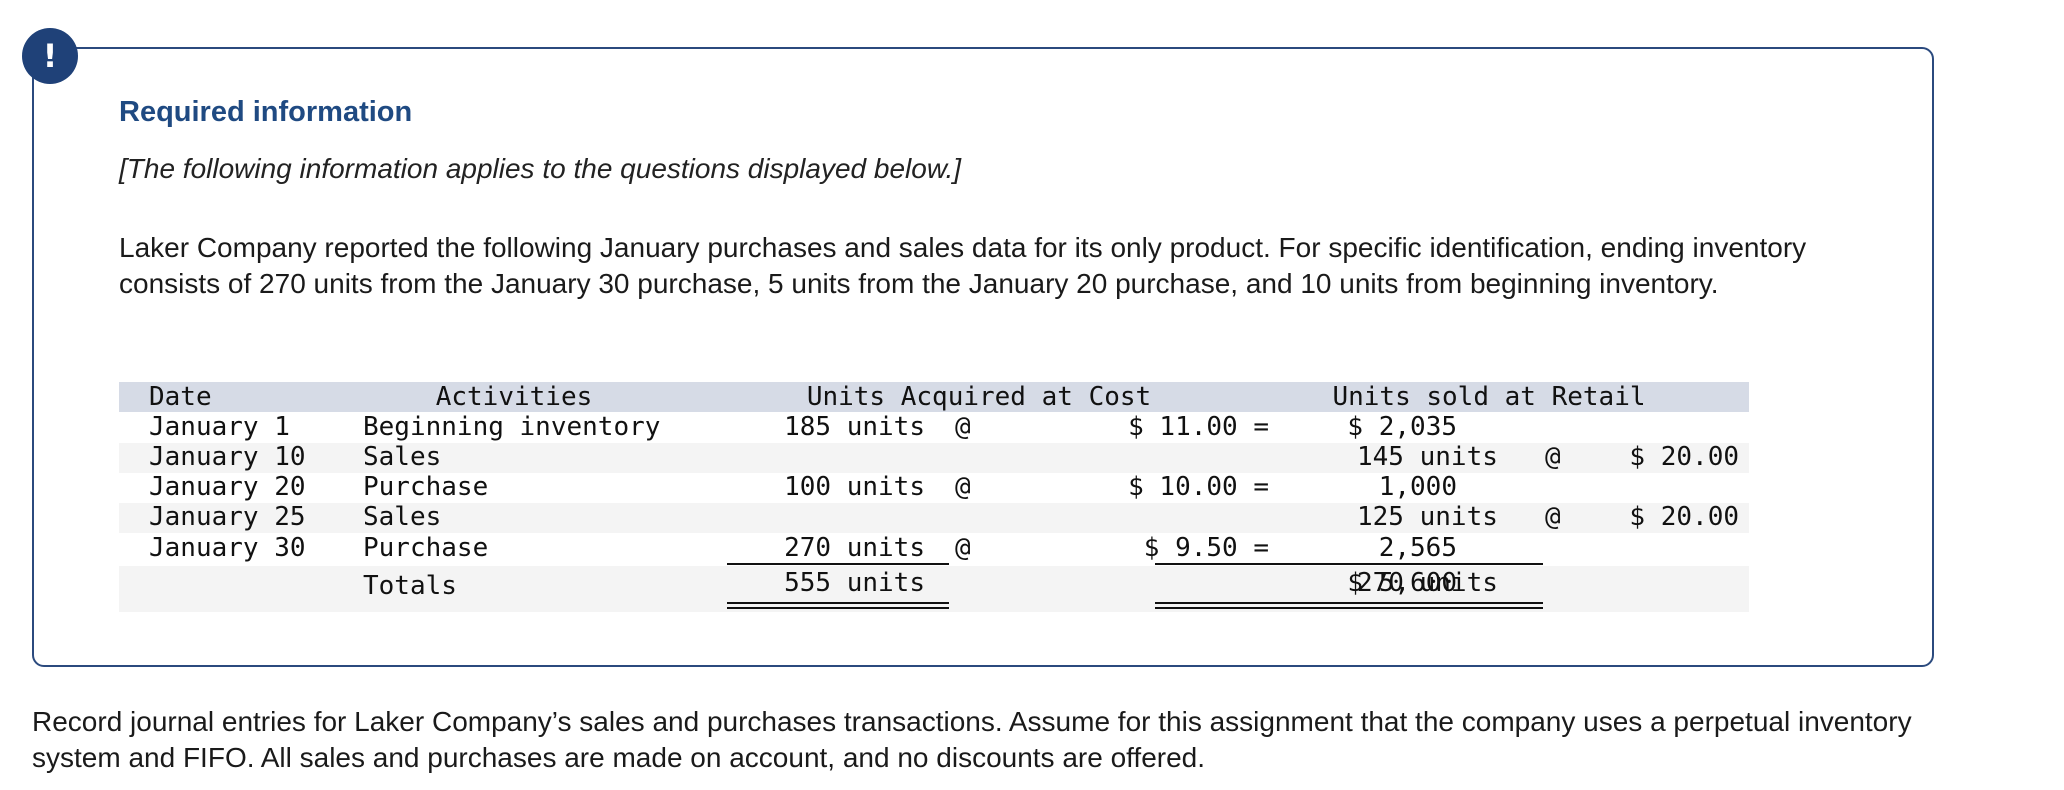 The image size is (2064, 790). I want to click on row-date: January 30, so click(227, 548).